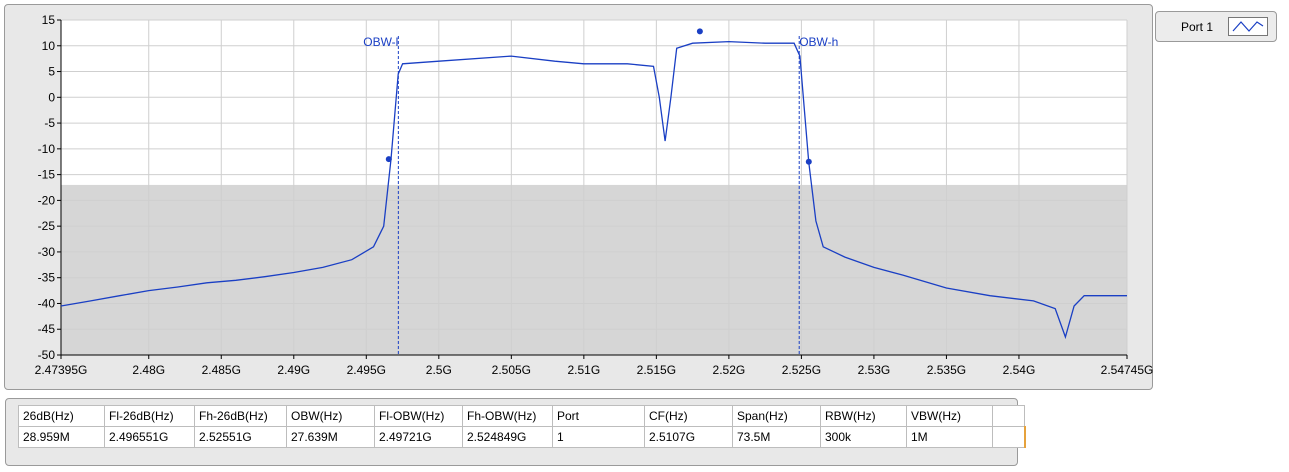 The image size is (1289, 472). Describe the element at coordinates (507, 437) in the screenshot. I see `table-cell: 2.524849G` at that location.